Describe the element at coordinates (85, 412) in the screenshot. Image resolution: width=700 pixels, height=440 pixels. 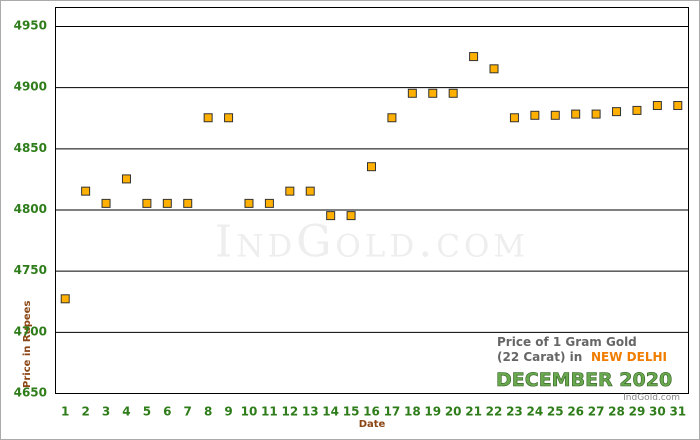
I see `x-tick-label: 2` at that location.